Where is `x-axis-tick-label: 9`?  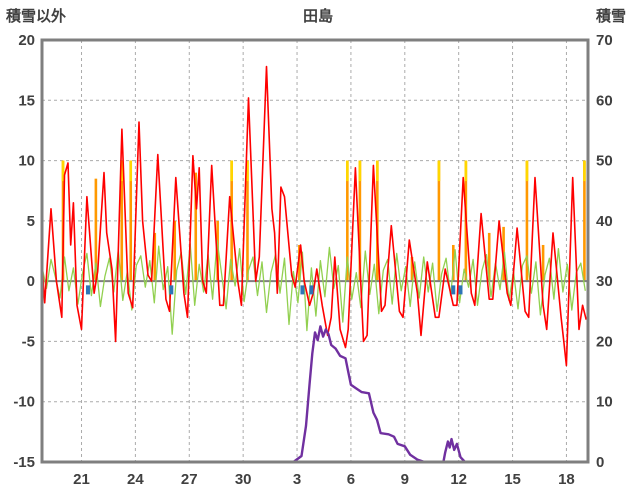
x-axis-tick-label: 9 is located at coordinates (405, 479).